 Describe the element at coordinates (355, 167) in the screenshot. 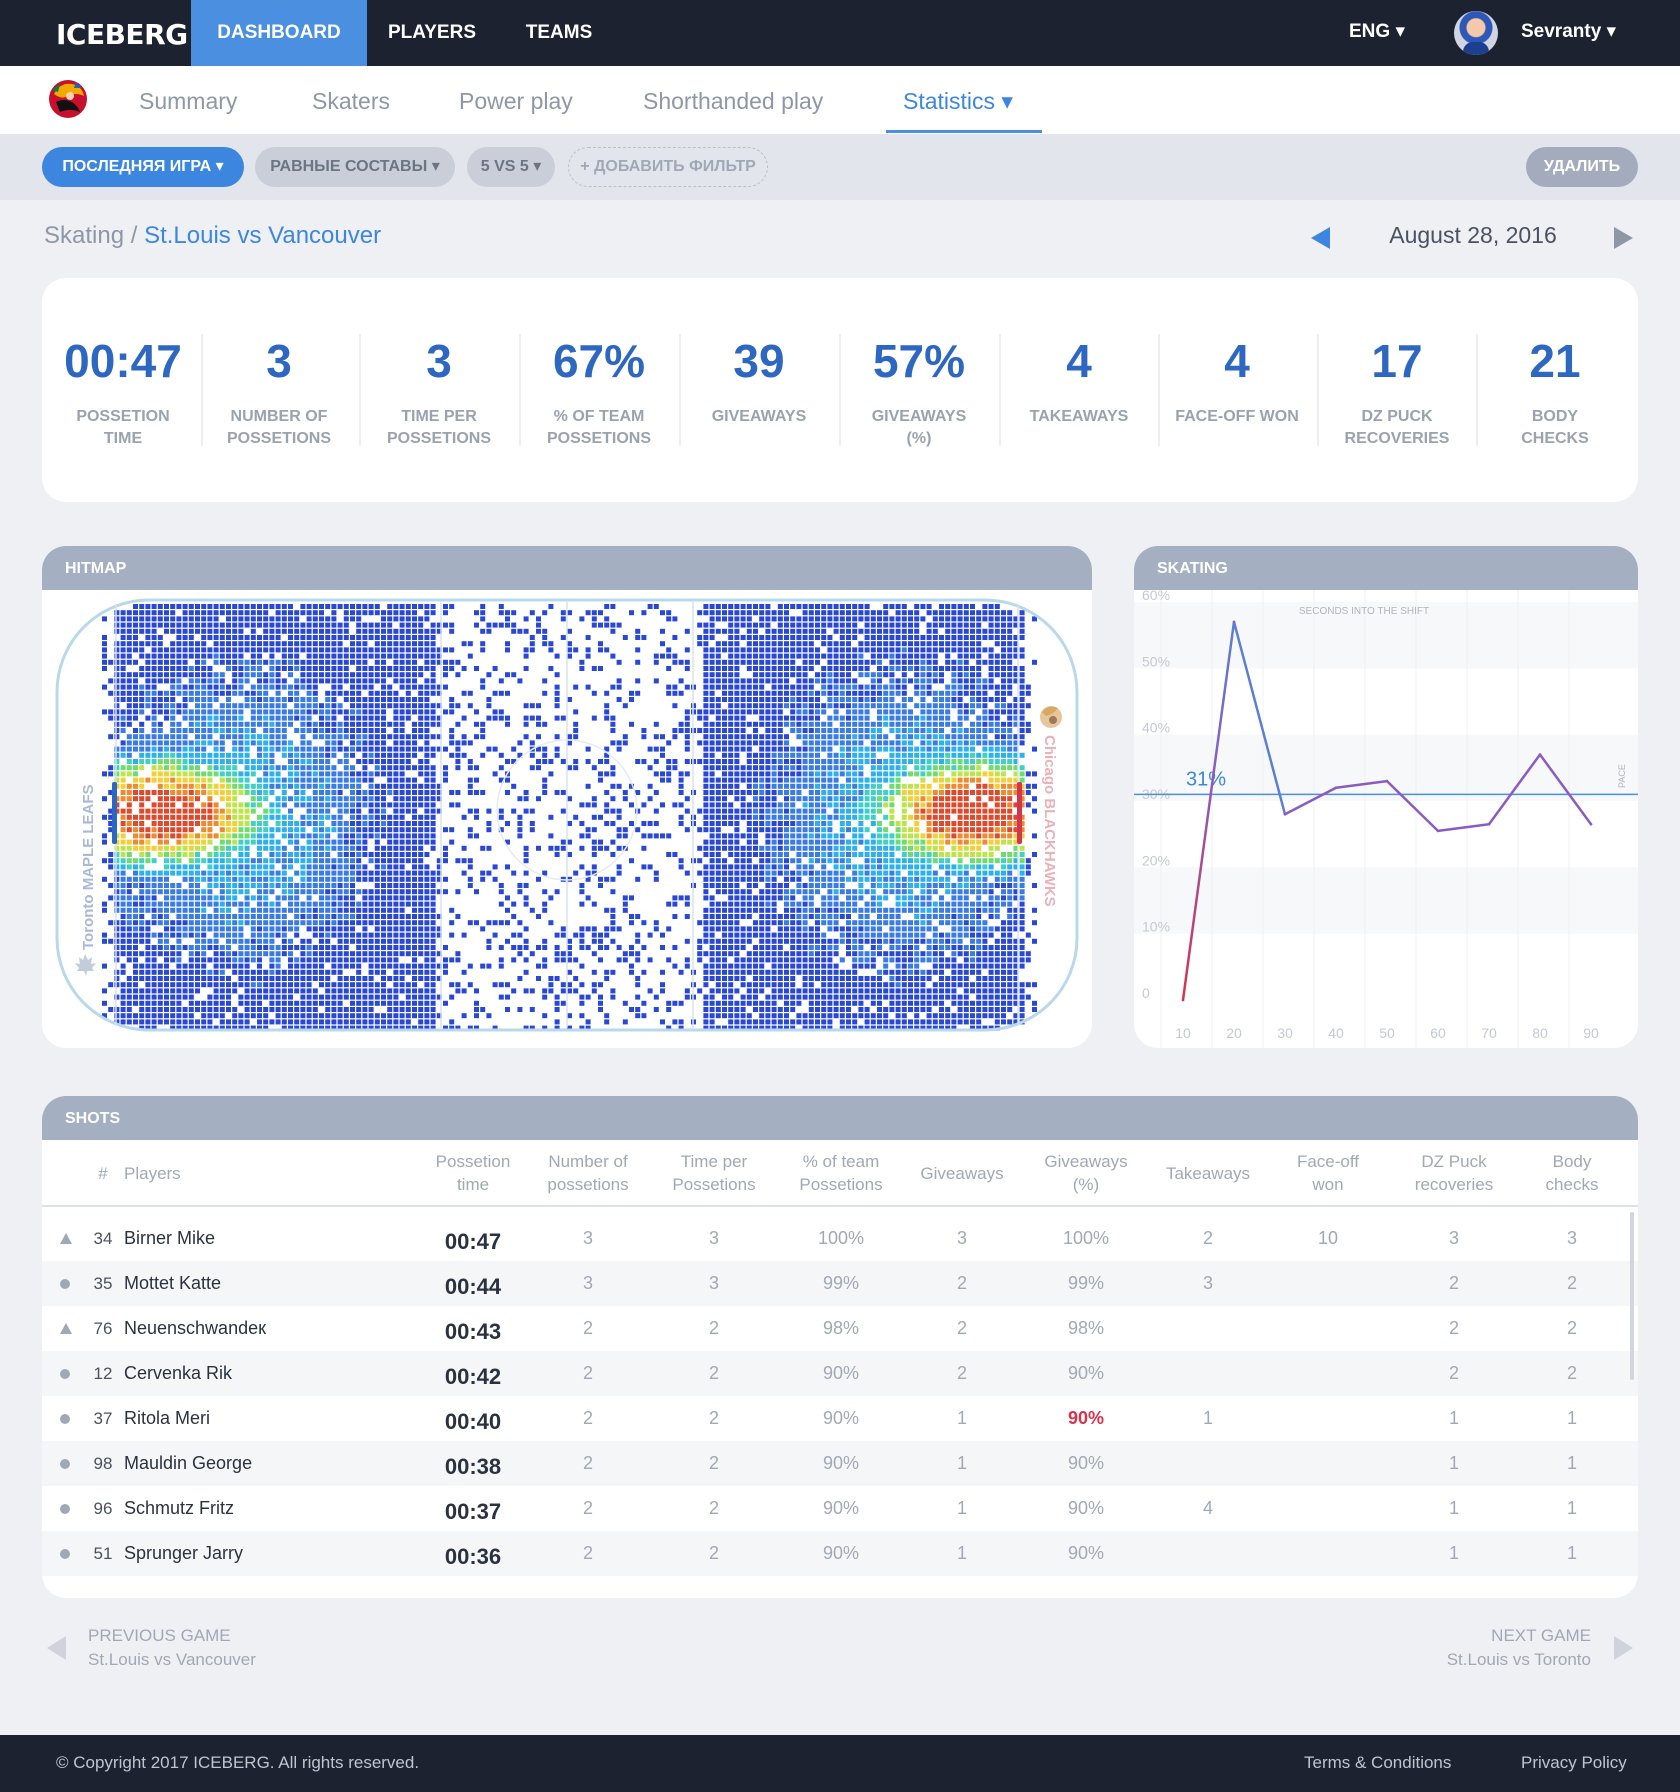

I see `filter-even-strength: РАВНЫЕ СОСТАВЫ ▾` at that location.